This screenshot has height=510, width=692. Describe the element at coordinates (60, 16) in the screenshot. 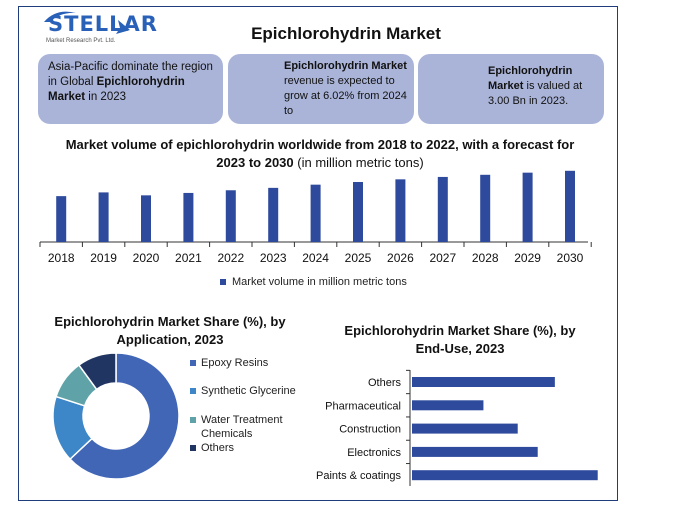

I see `logo-swoosh-left` at that location.